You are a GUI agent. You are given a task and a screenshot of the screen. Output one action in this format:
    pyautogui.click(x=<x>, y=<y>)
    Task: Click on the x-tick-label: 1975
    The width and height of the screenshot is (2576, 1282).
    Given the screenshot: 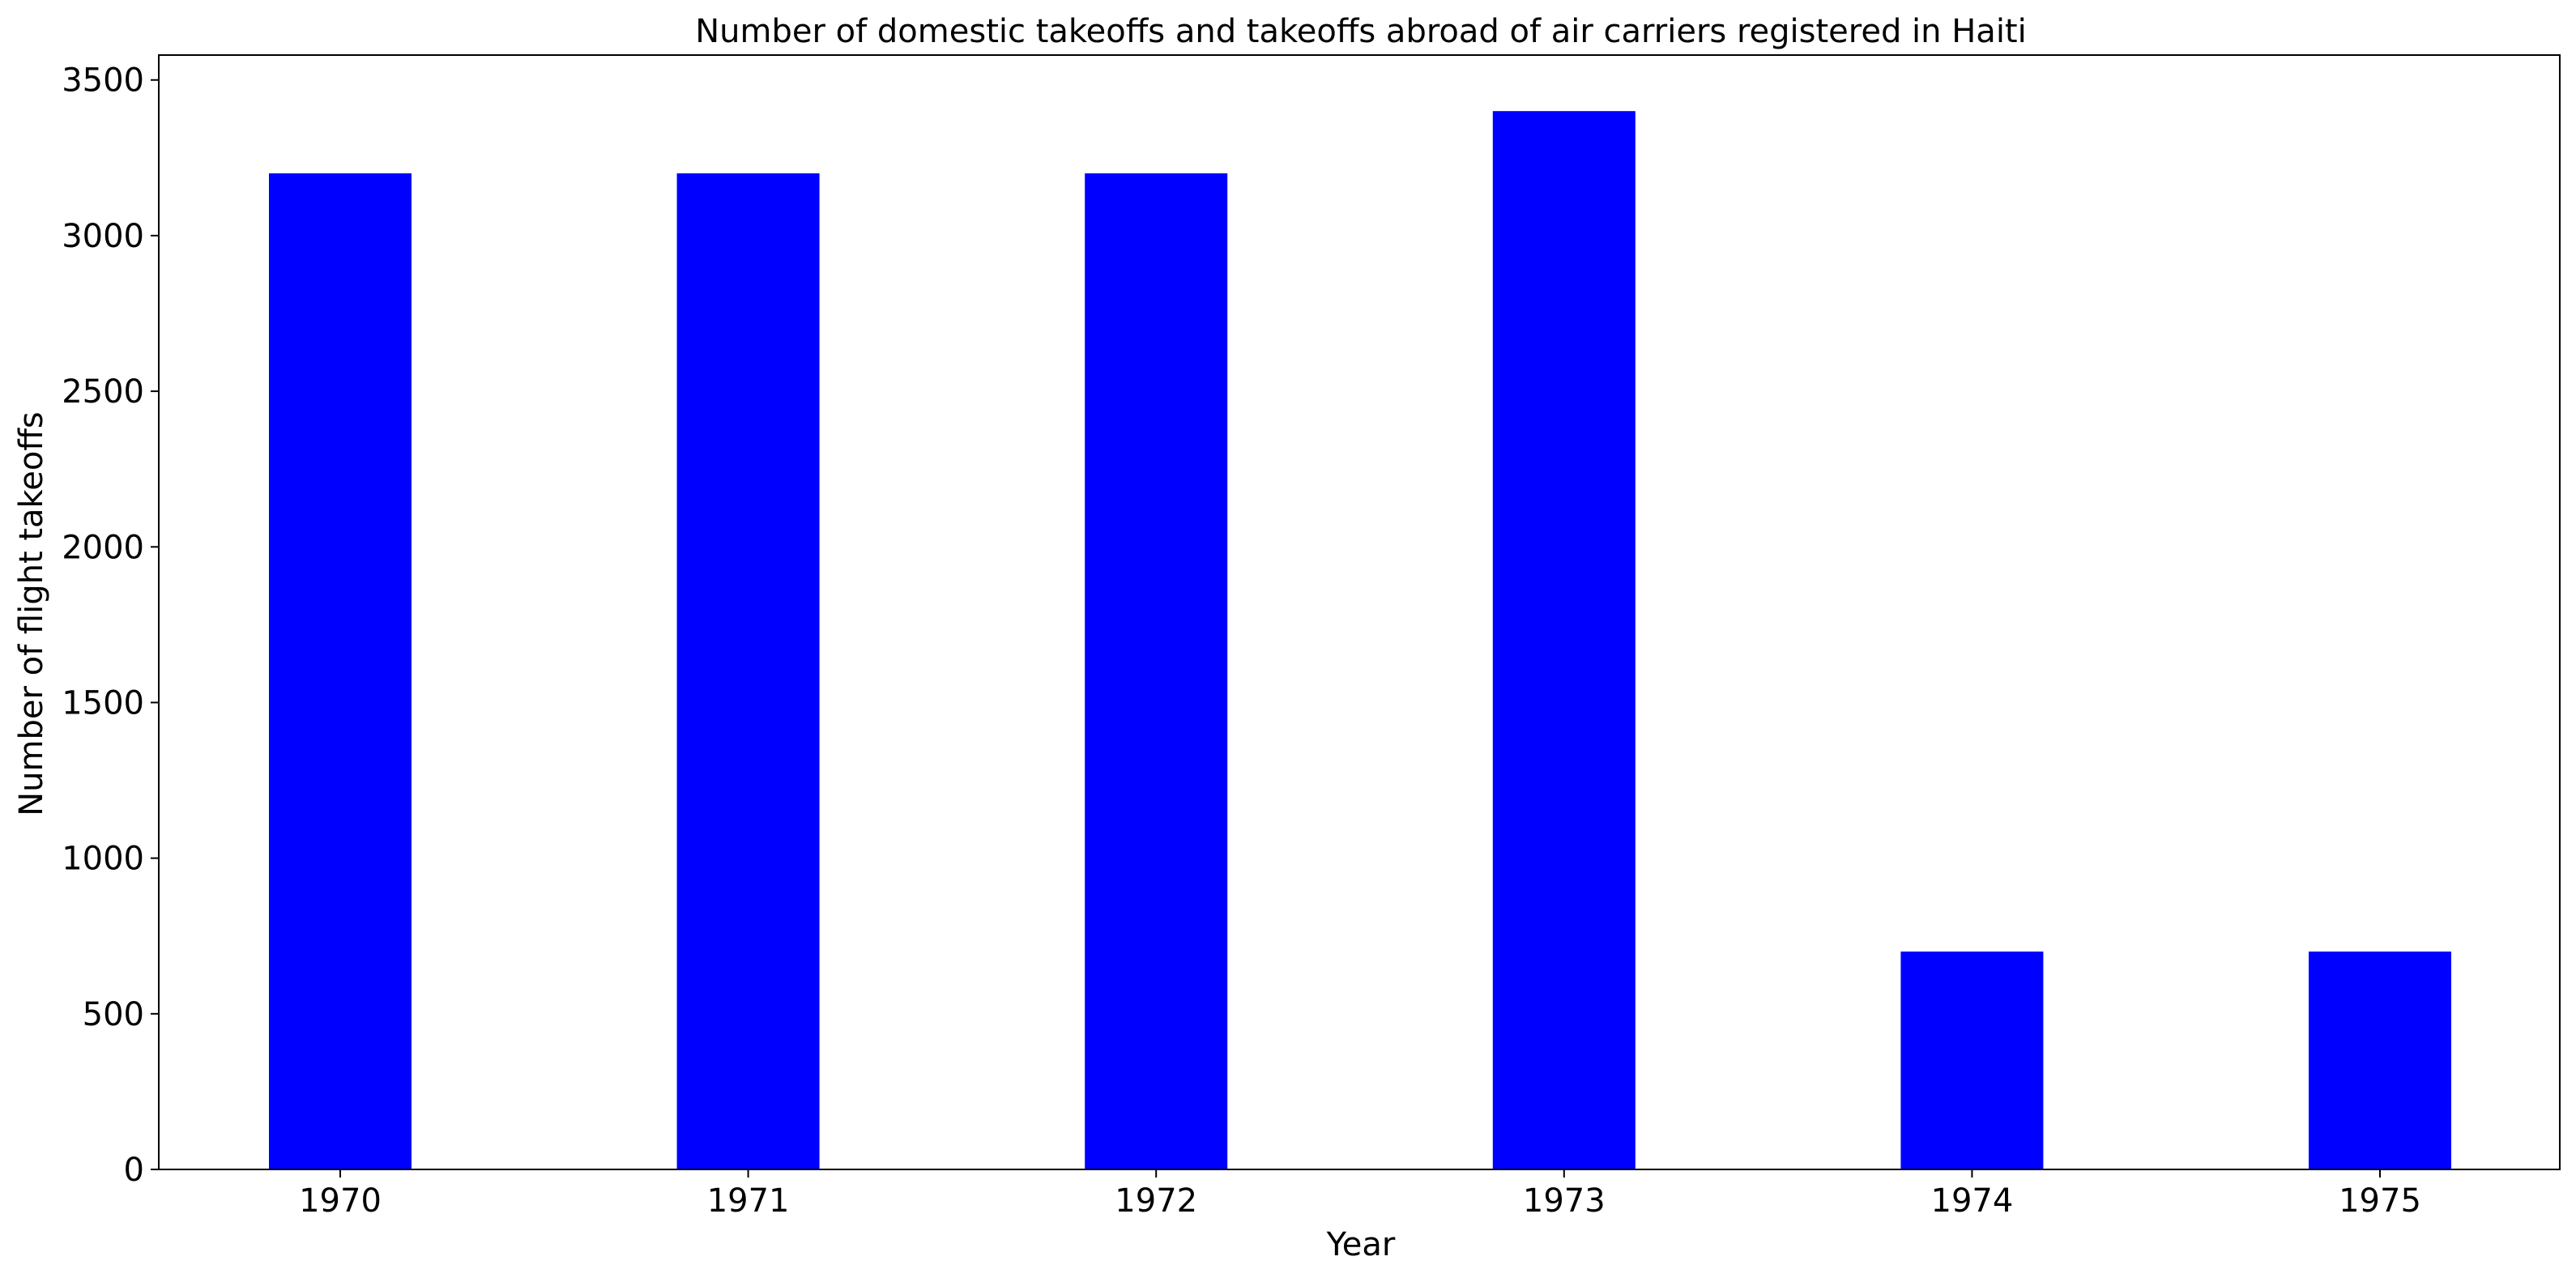 What is the action you would take?
    pyautogui.click(x=2380, y=1201)
    